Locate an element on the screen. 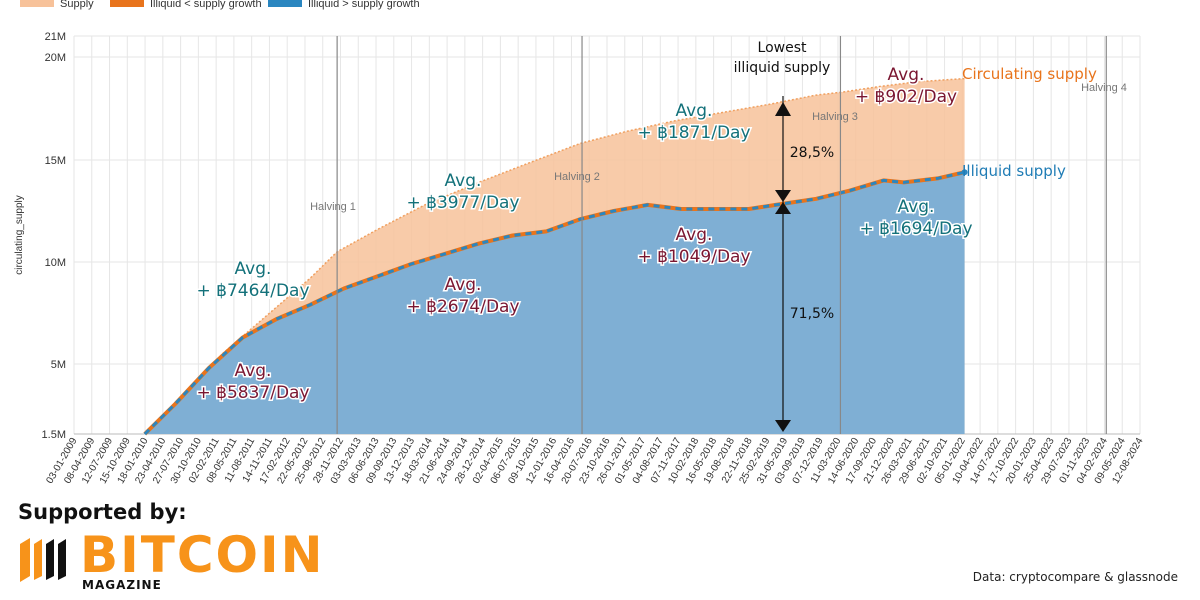  pct-top-label: 28,5% is located at coordinates (812, 153).